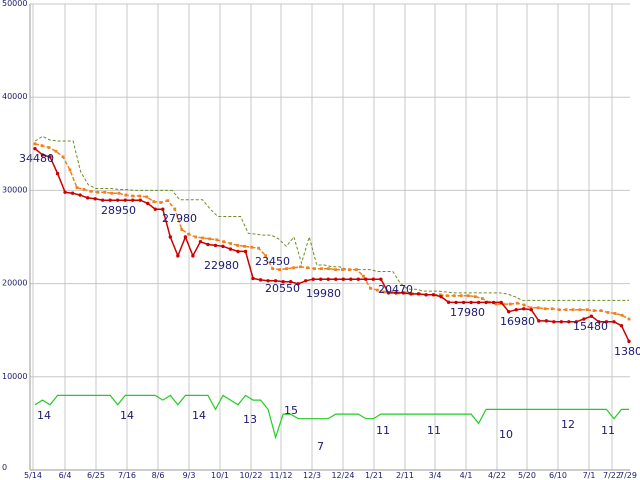 This screenshot has height=480, width=640. I want to click on x-tick-label: 10/22, so click(250, 475).